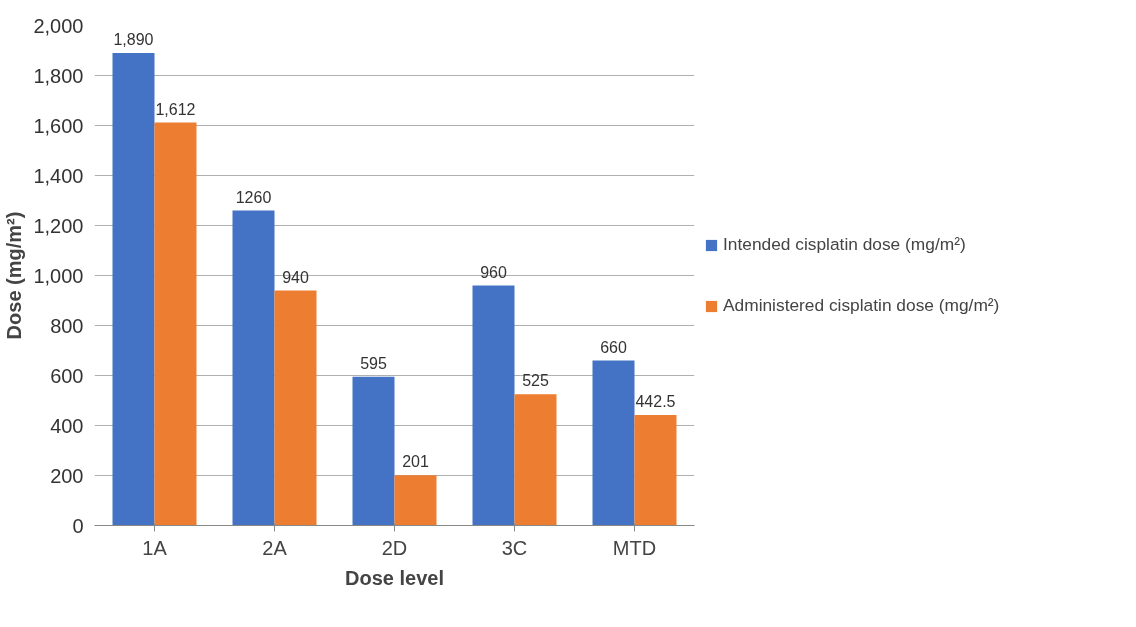 This screenshot has height=627, width=1136. What do you see at coordinates (394, 547) in the screenshot?
I see `x-tick-label: 2D` at bounding box center [394, 547].